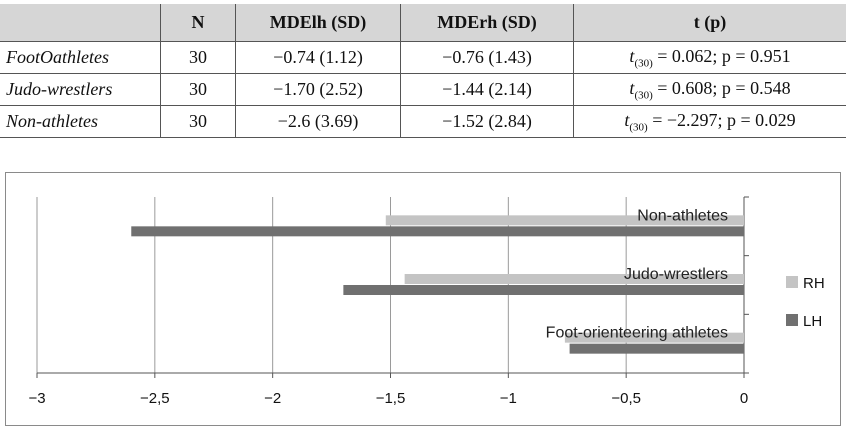 The image size is (846, 429). Describe the element at coordinates (272, 398) in the screenshot. I see `x-tick-label: −2` at that location.